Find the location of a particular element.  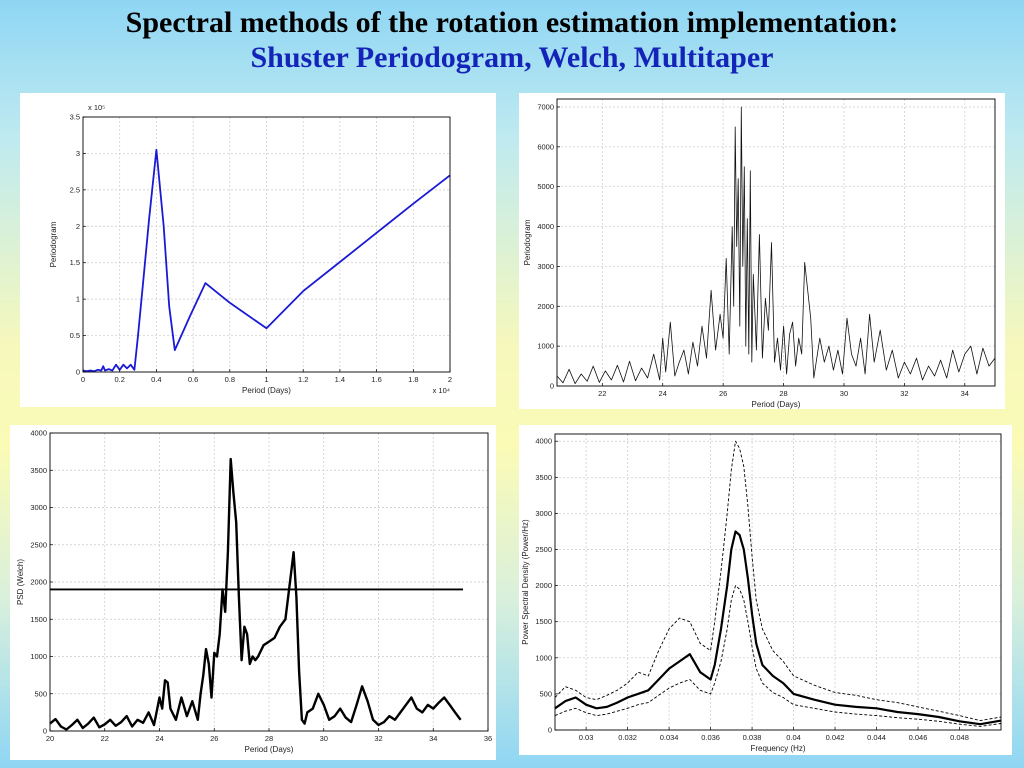

x-tick-label: 1.2 is located at coordinates (303, 379).